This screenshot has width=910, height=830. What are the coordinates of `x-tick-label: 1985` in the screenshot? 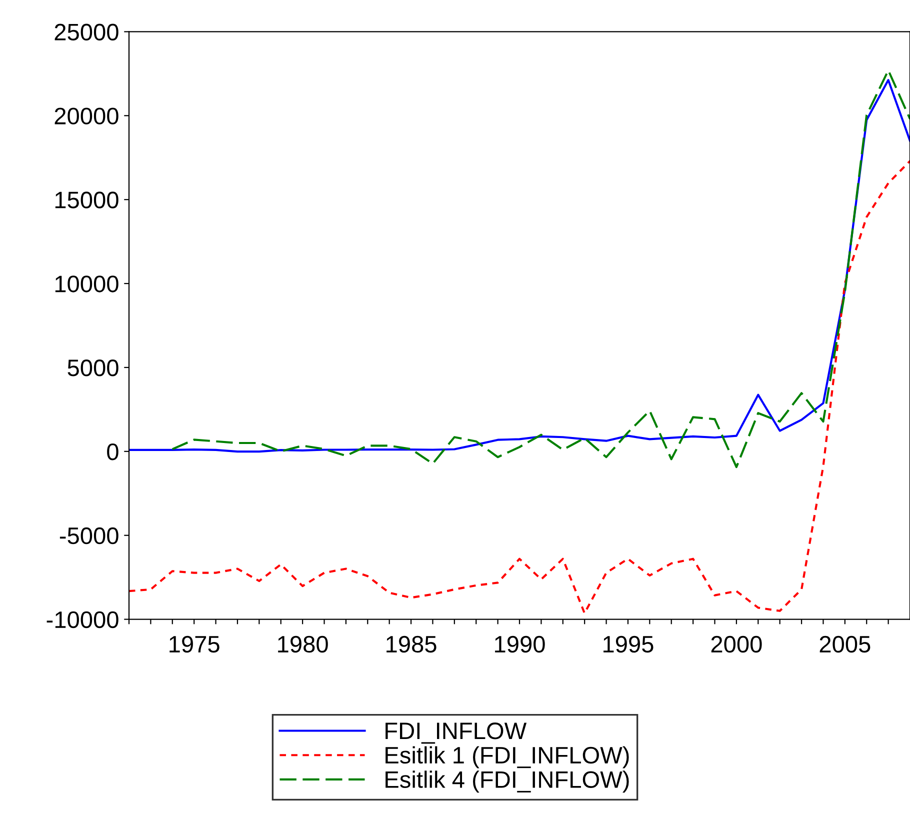 It's located at (411, 644).